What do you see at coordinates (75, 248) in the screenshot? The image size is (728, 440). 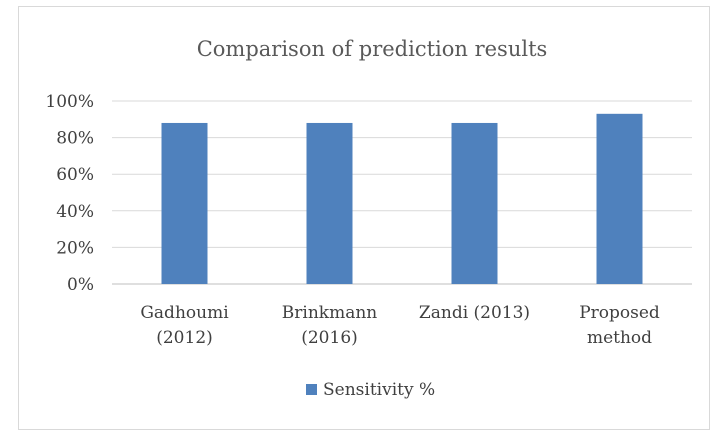 I see `y-tick-label: 20%` at bounding box center [75, 248].